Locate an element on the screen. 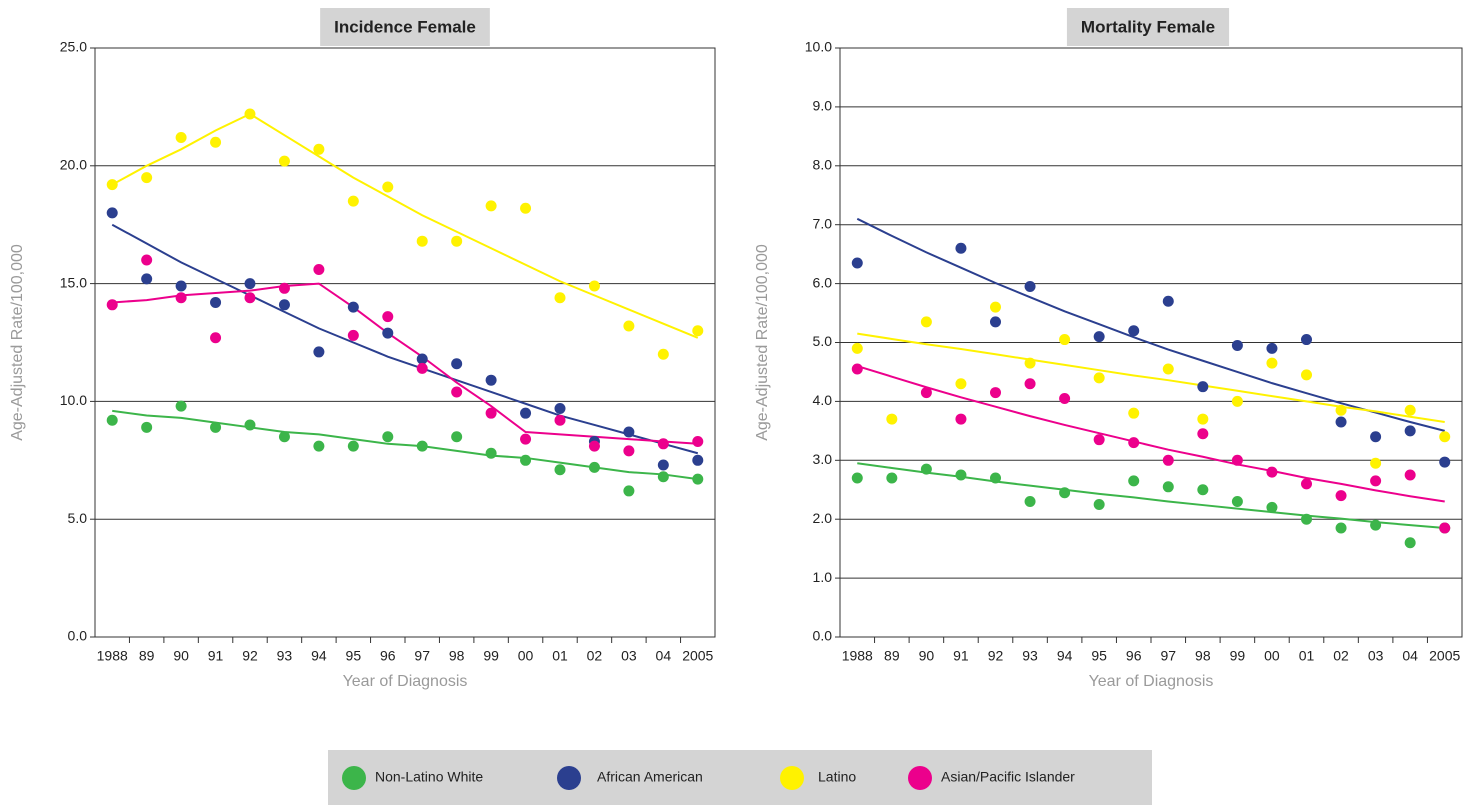  chart-title: Mortality Female is located at coordinates (1148, 26).